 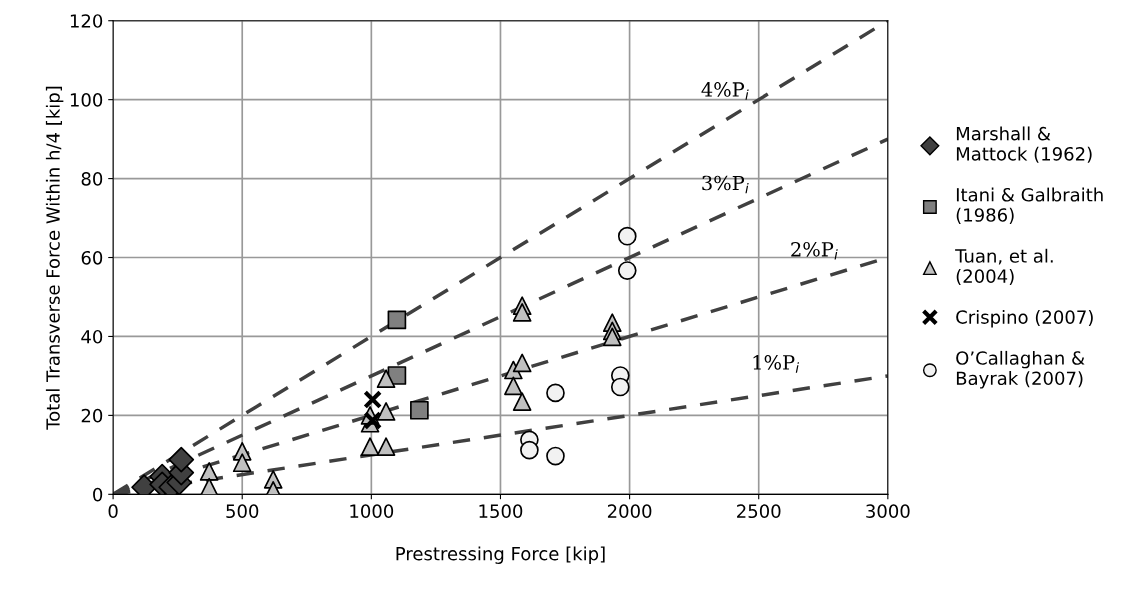 What do you see at coordinates (888, 511) in the screenshot?
I see `x-tick-label: 3000` at bounding box center [888, 511].